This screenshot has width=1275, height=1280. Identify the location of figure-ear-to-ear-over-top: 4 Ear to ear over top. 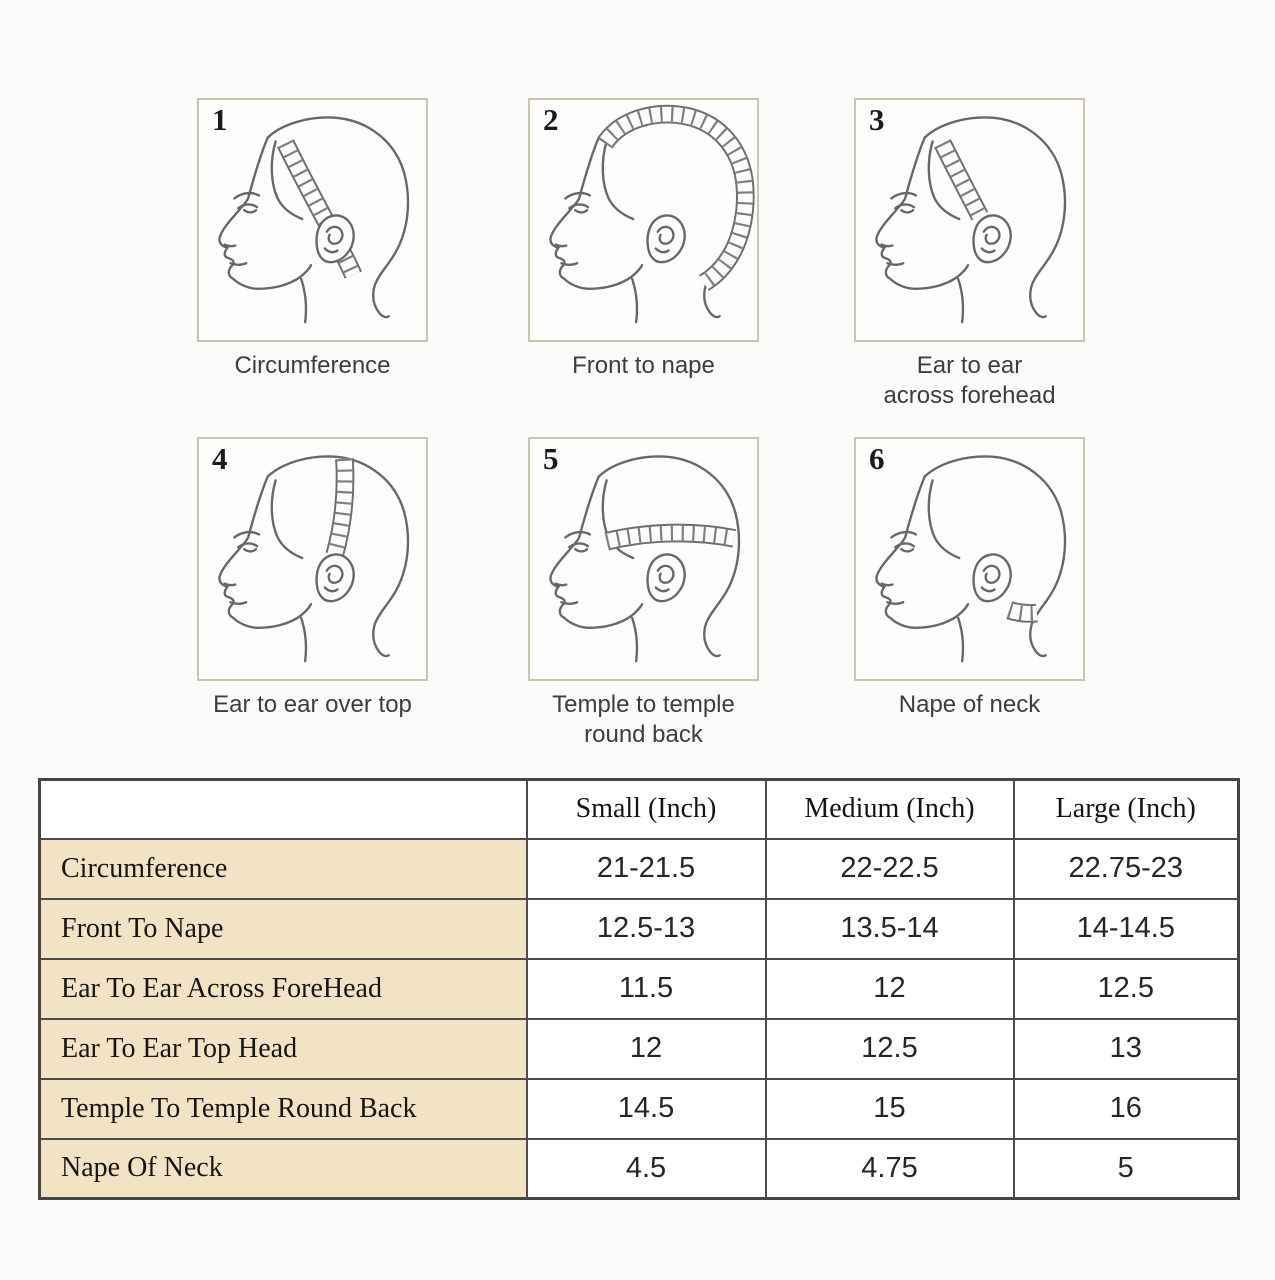
(312, 578).